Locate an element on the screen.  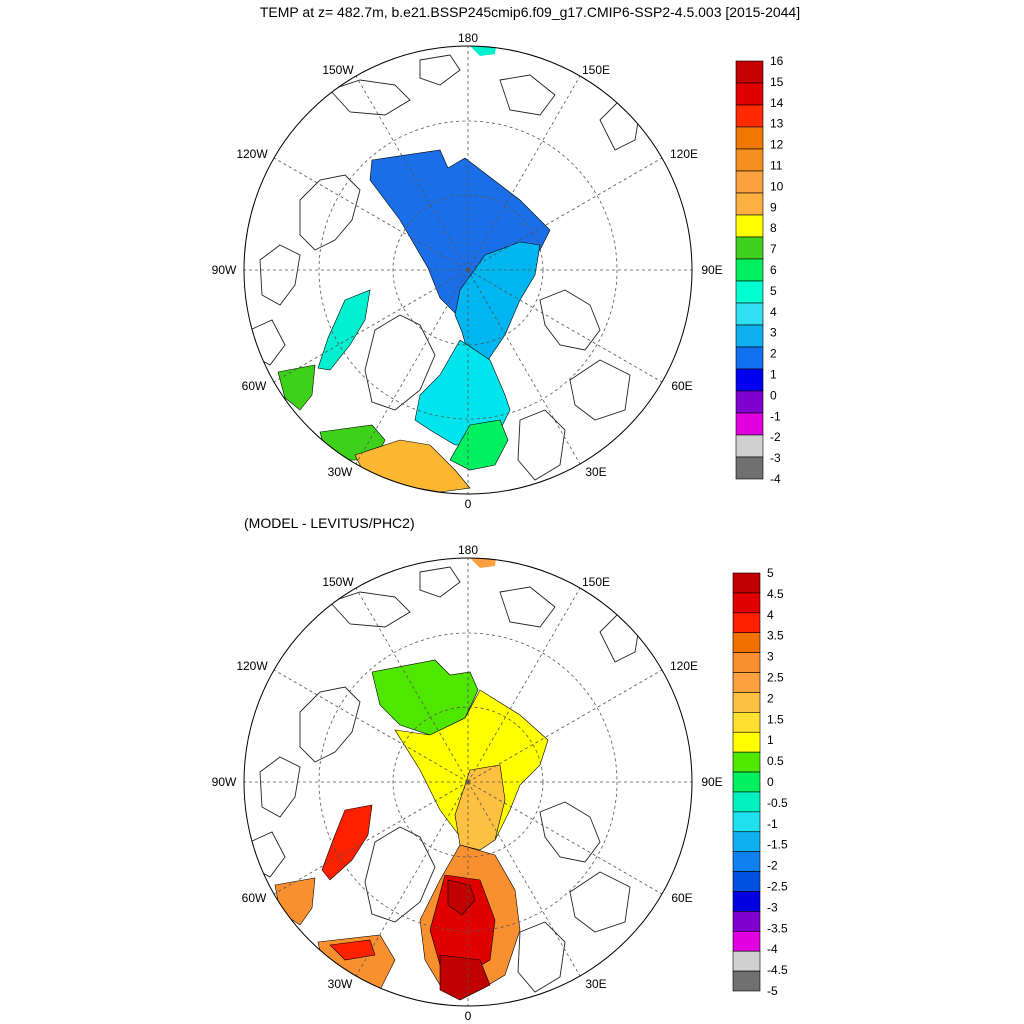
field-nordic-red is located at coordinates (465, 977).